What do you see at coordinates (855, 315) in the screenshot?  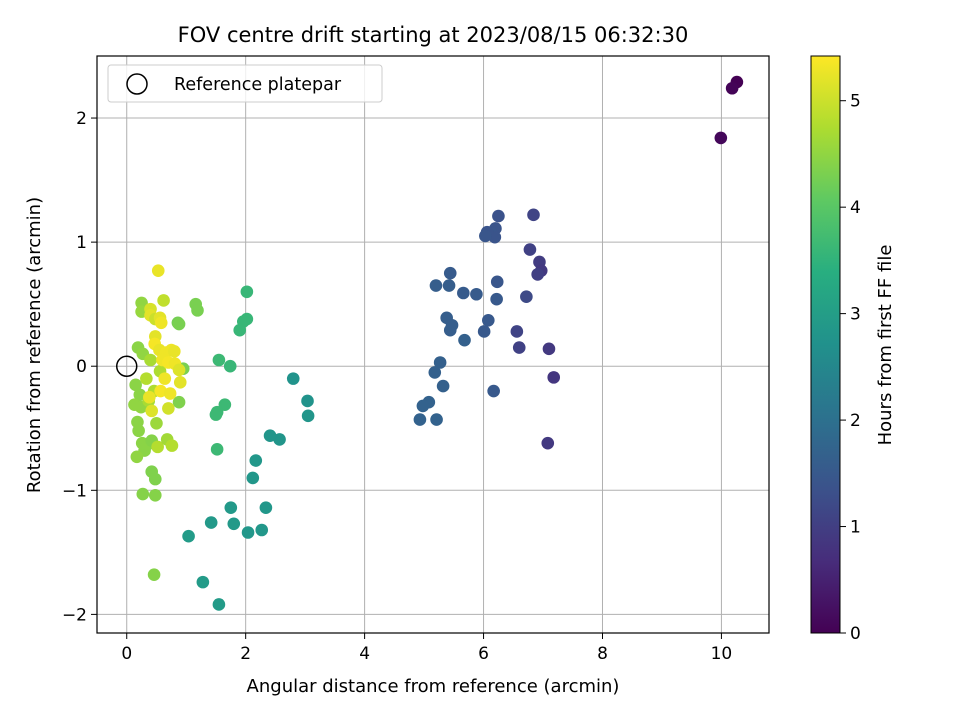 I see `colorbar-tick-label: 3` at bounding box center [855, 315].